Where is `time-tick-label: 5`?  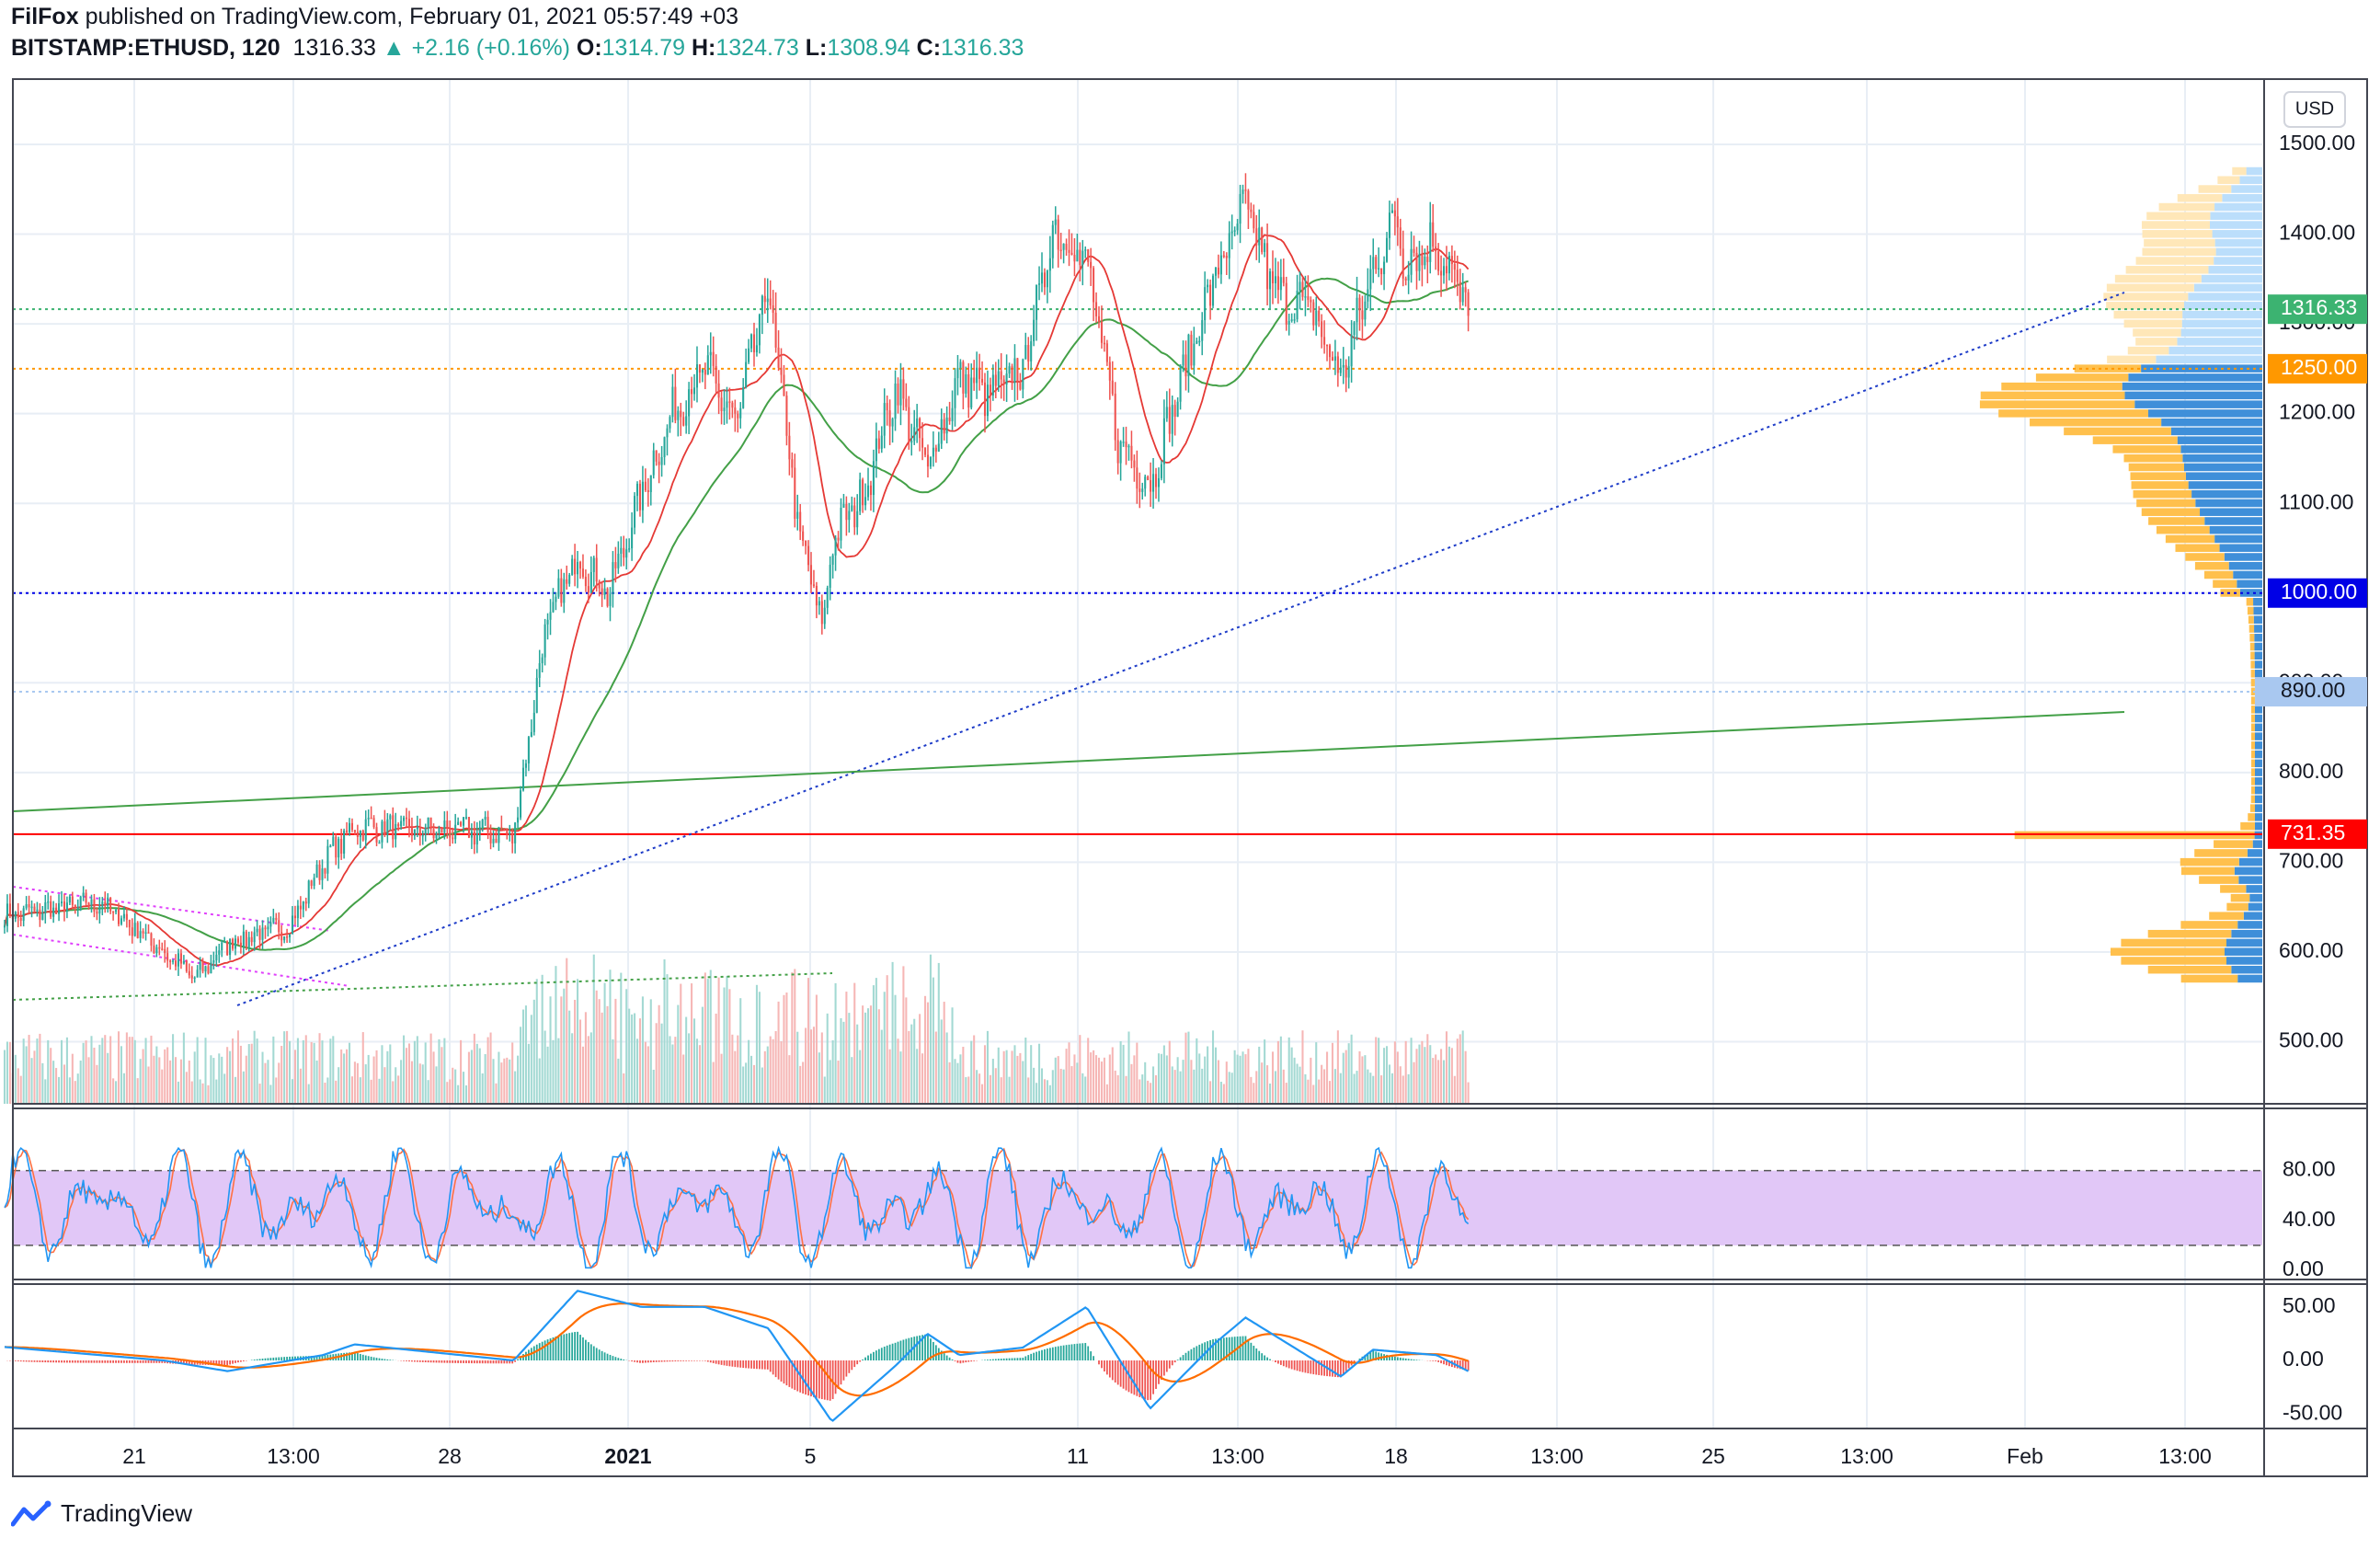
time-tick-label: 5 is located at coordinates (811, 1456).